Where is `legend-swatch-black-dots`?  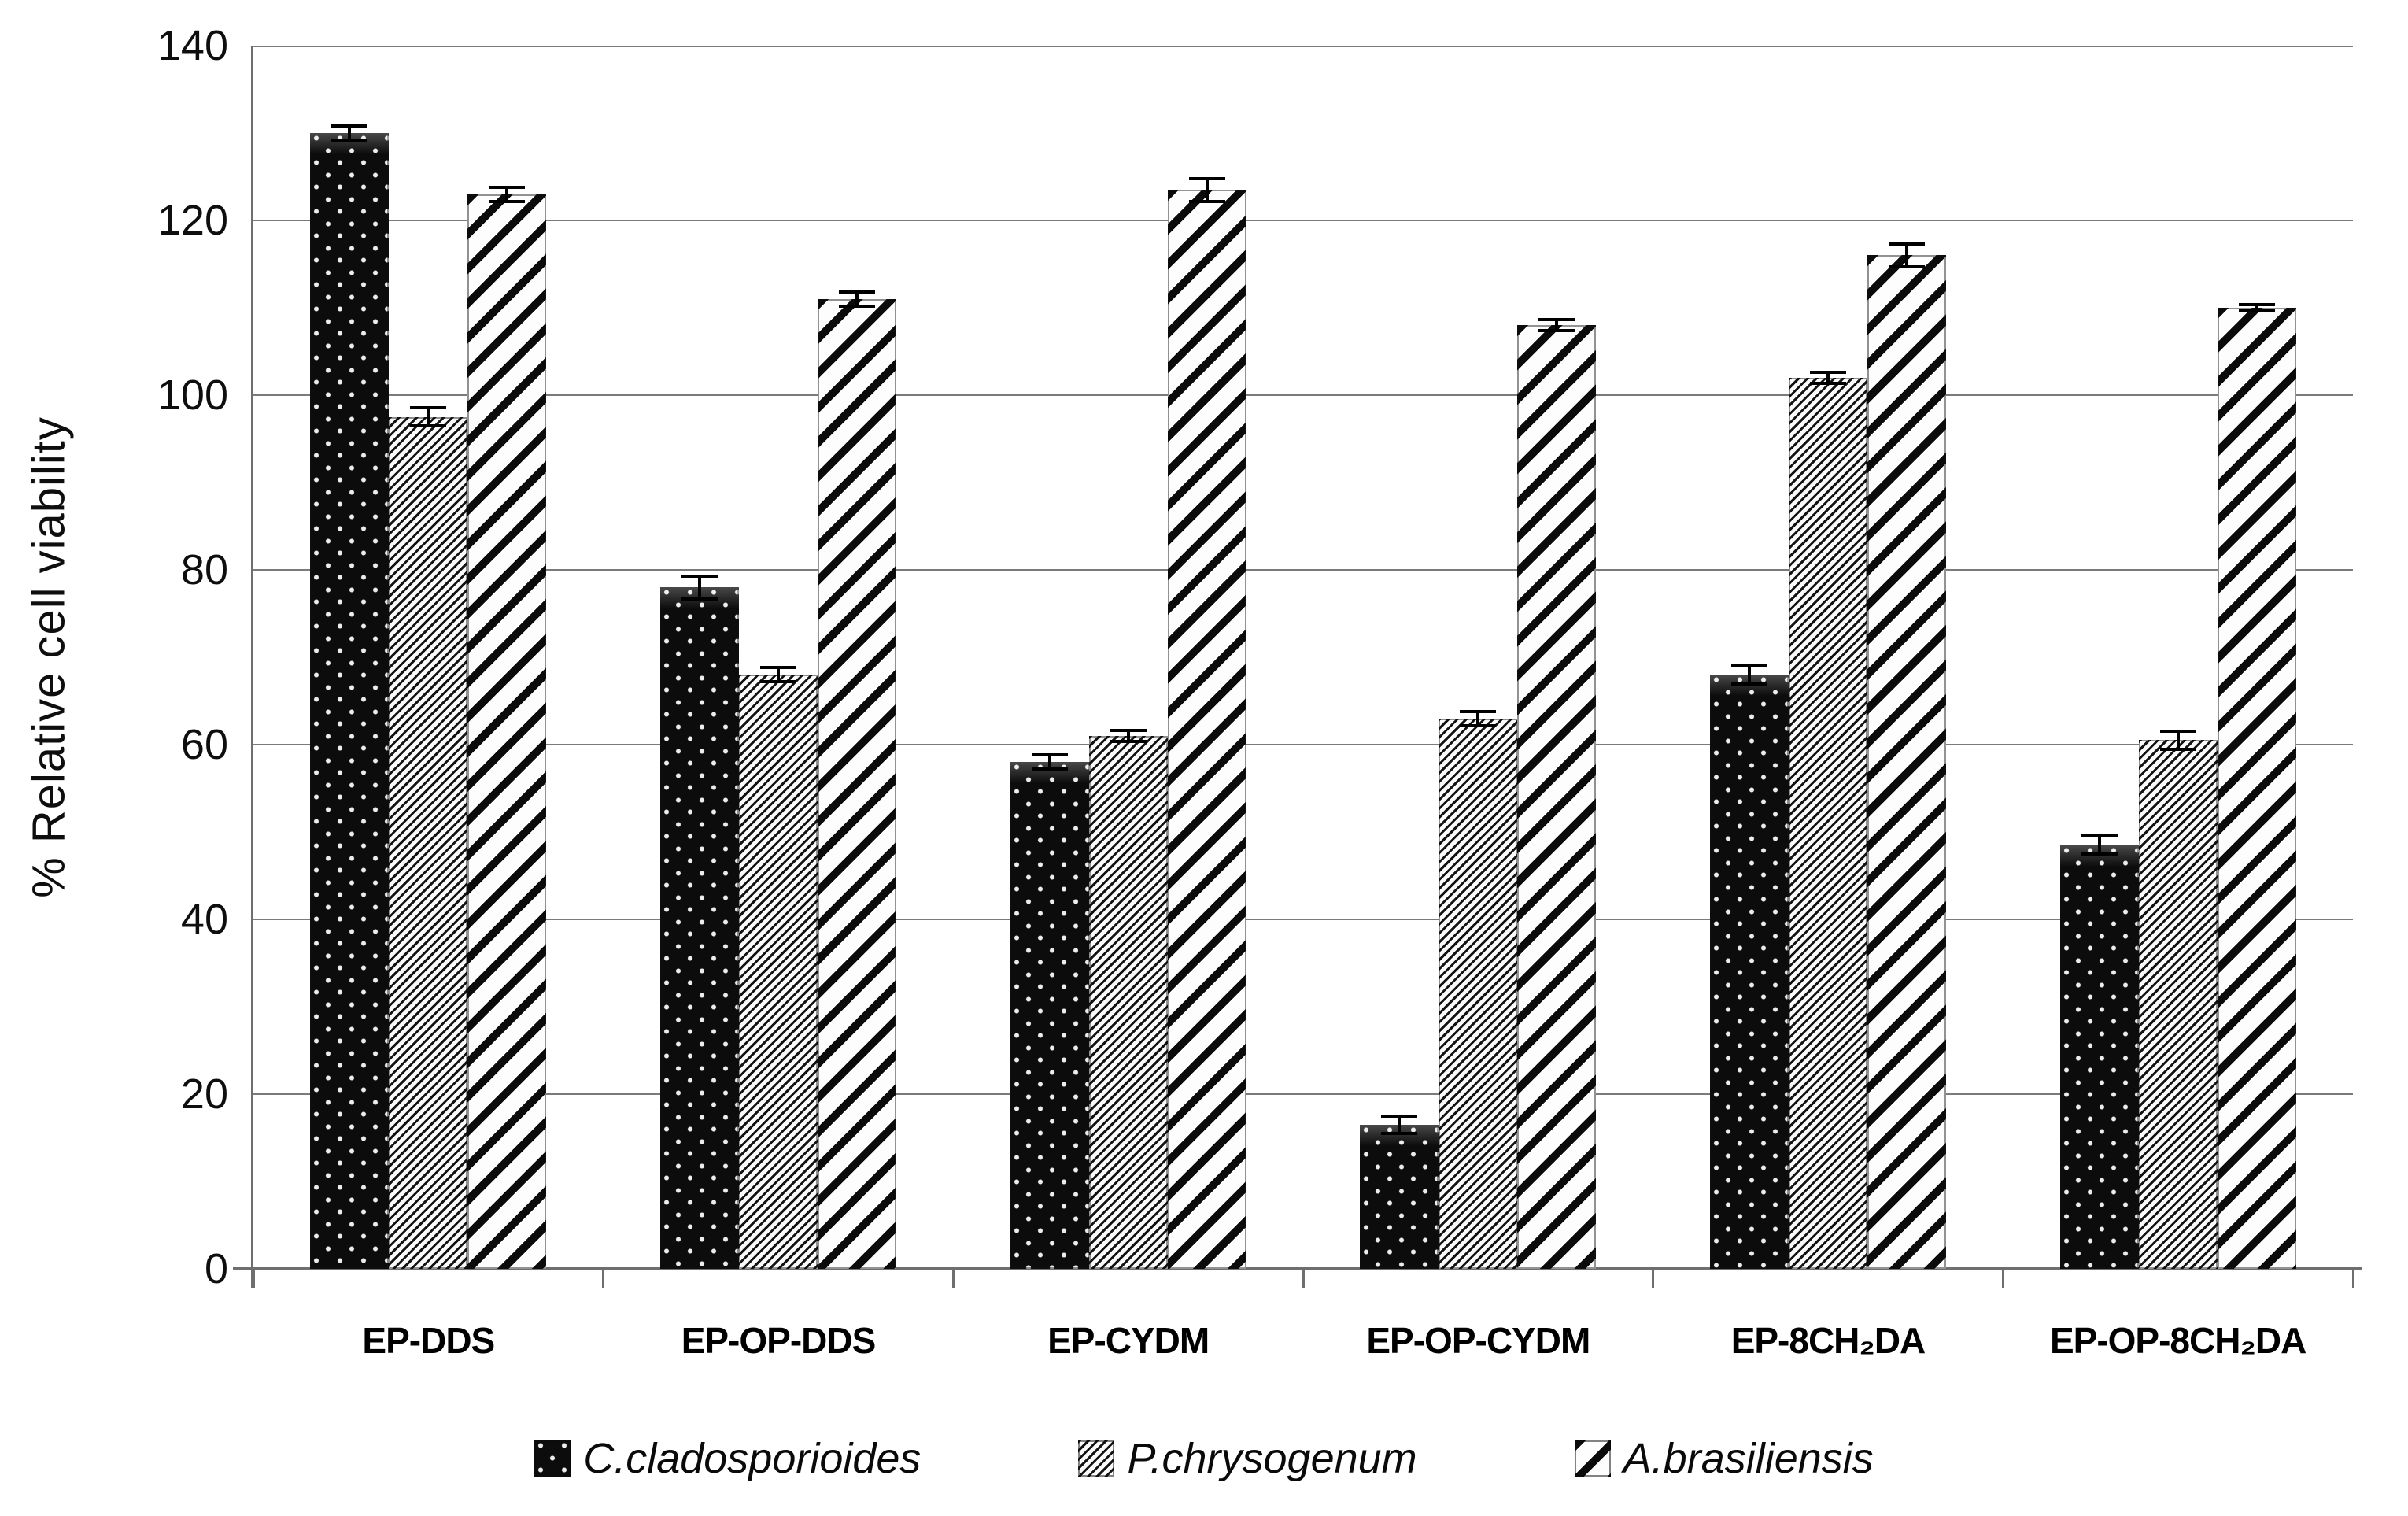 legend-swatch-black-dots is located at coordinates (552, 1458).